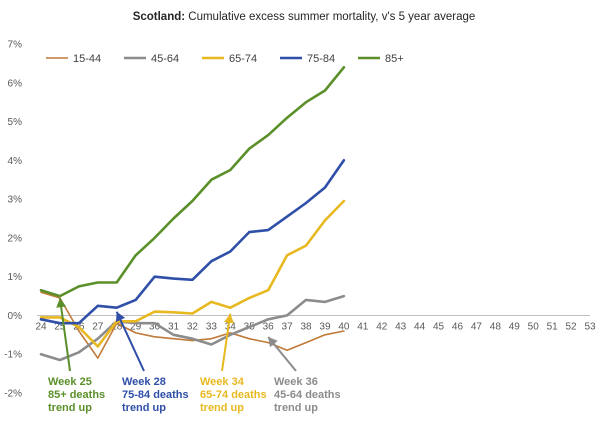 Image resolution: width=609 pixels, height=426 pixels. I want to click on y-tick-label: 2%, so click(15, 238).